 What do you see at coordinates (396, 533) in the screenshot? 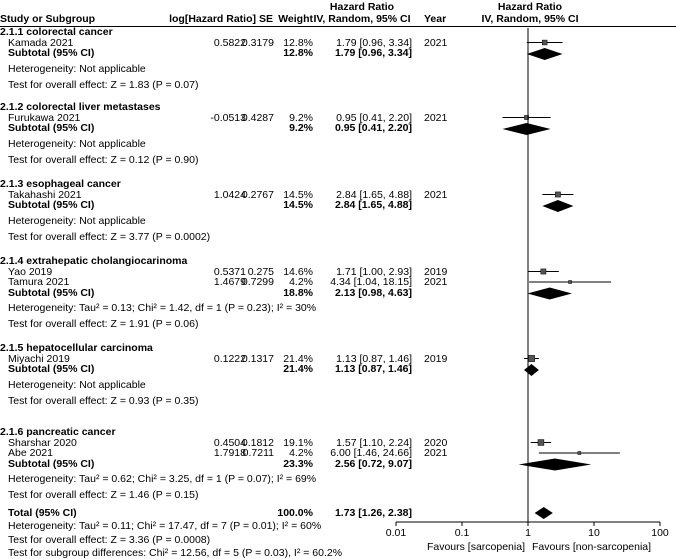
I see `x-tick-label: 0.01` at bounding box center [396, 533].